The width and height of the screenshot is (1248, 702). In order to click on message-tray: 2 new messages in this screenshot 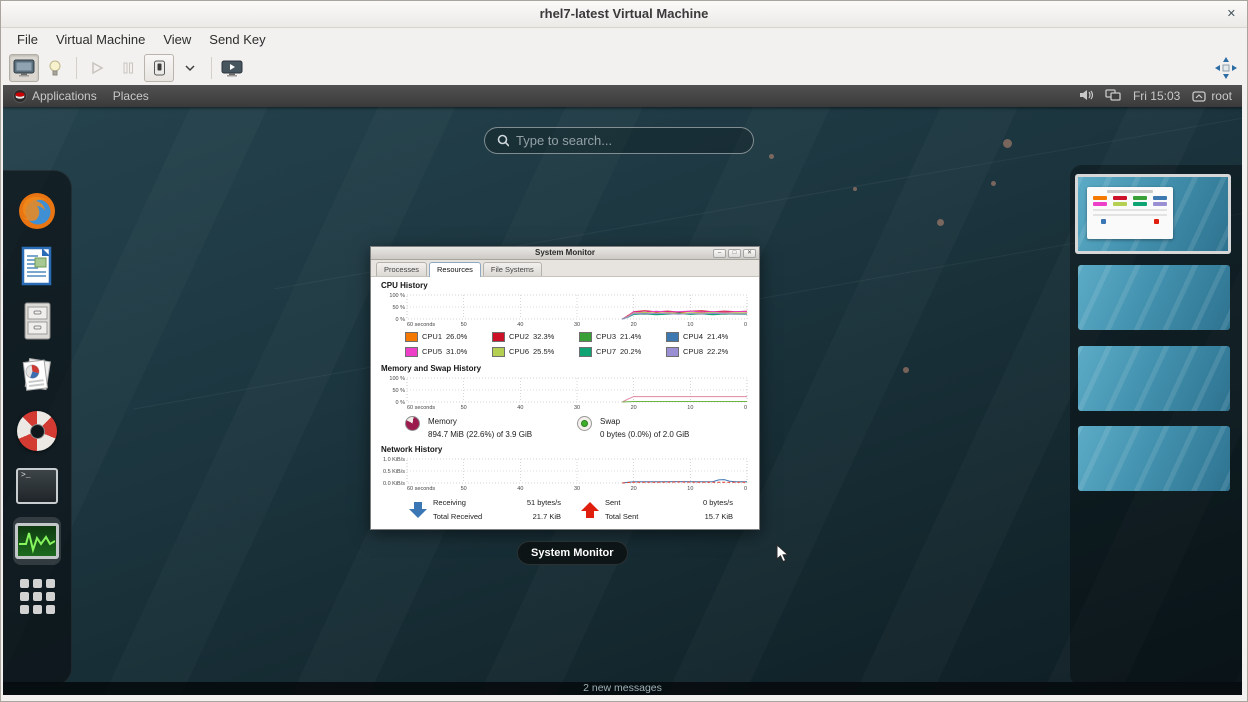, I will do `click(622, 688)`.